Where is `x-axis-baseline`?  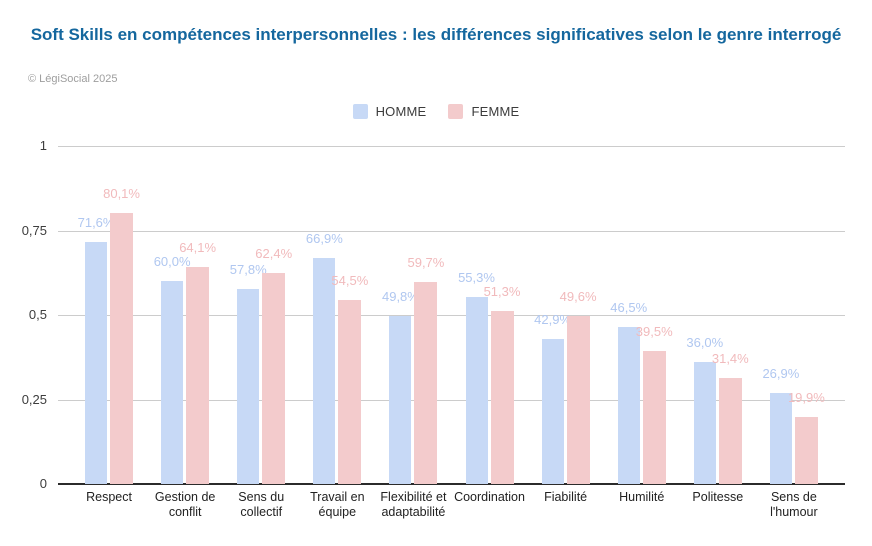
x-axis-baseline is located at coordinates (451, 484).